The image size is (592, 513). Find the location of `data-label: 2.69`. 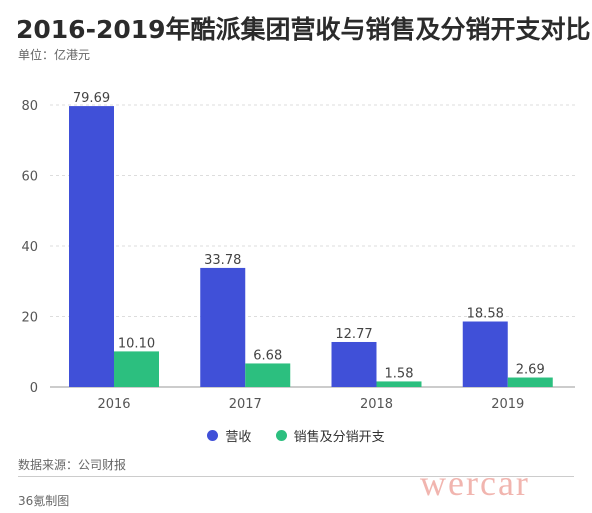

data-label: 2.69 is located at coordinates (530, 370).